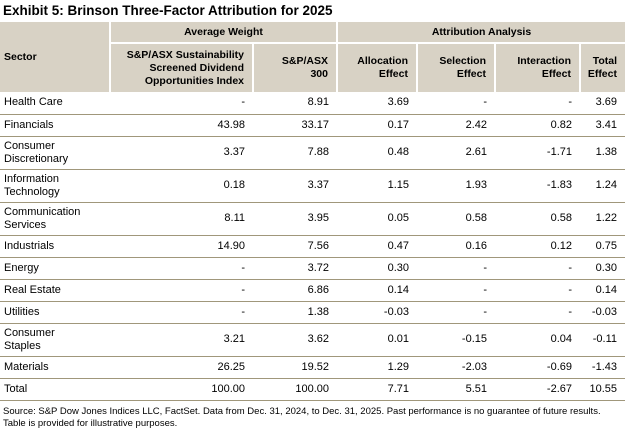 The height and width of the screenshot is (430, 625). Describe the element at coordinates (295, 246) in the screenshot. I see `value-cell: 7.56` at that location.